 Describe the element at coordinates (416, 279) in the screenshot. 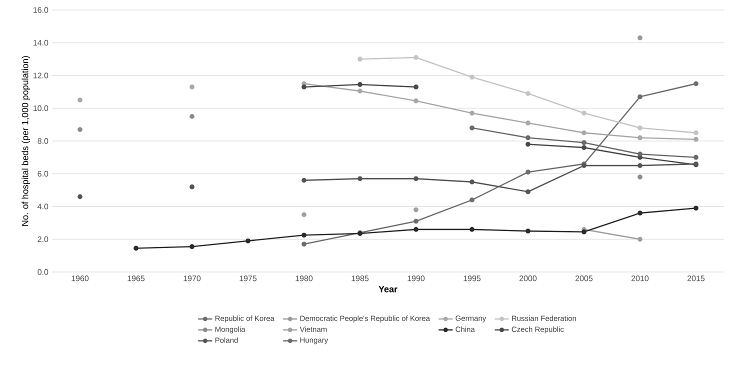

I see `x-tick-label: 1990` at that location.